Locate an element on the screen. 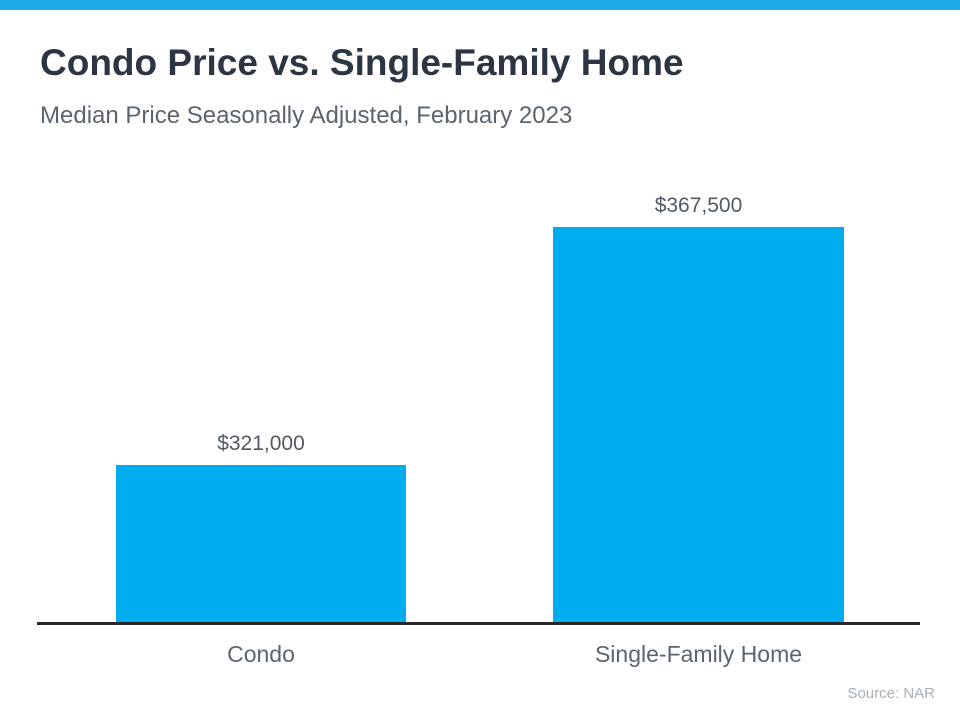 The width and height of the screenshot is (960, 720). source-attribution: Source: NAR is located at coordinates (891, 693).